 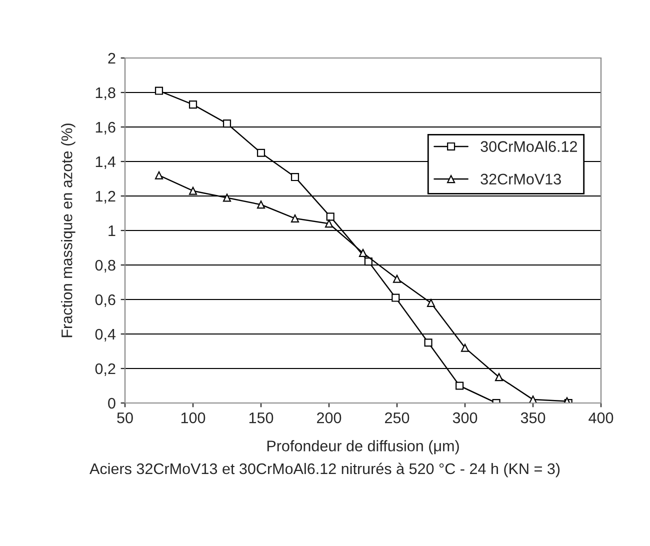 What do you see at coordinates (105, 369) in the screenshot?
I see `y-tick-label: 0,2` at bounding box center [105, 369].